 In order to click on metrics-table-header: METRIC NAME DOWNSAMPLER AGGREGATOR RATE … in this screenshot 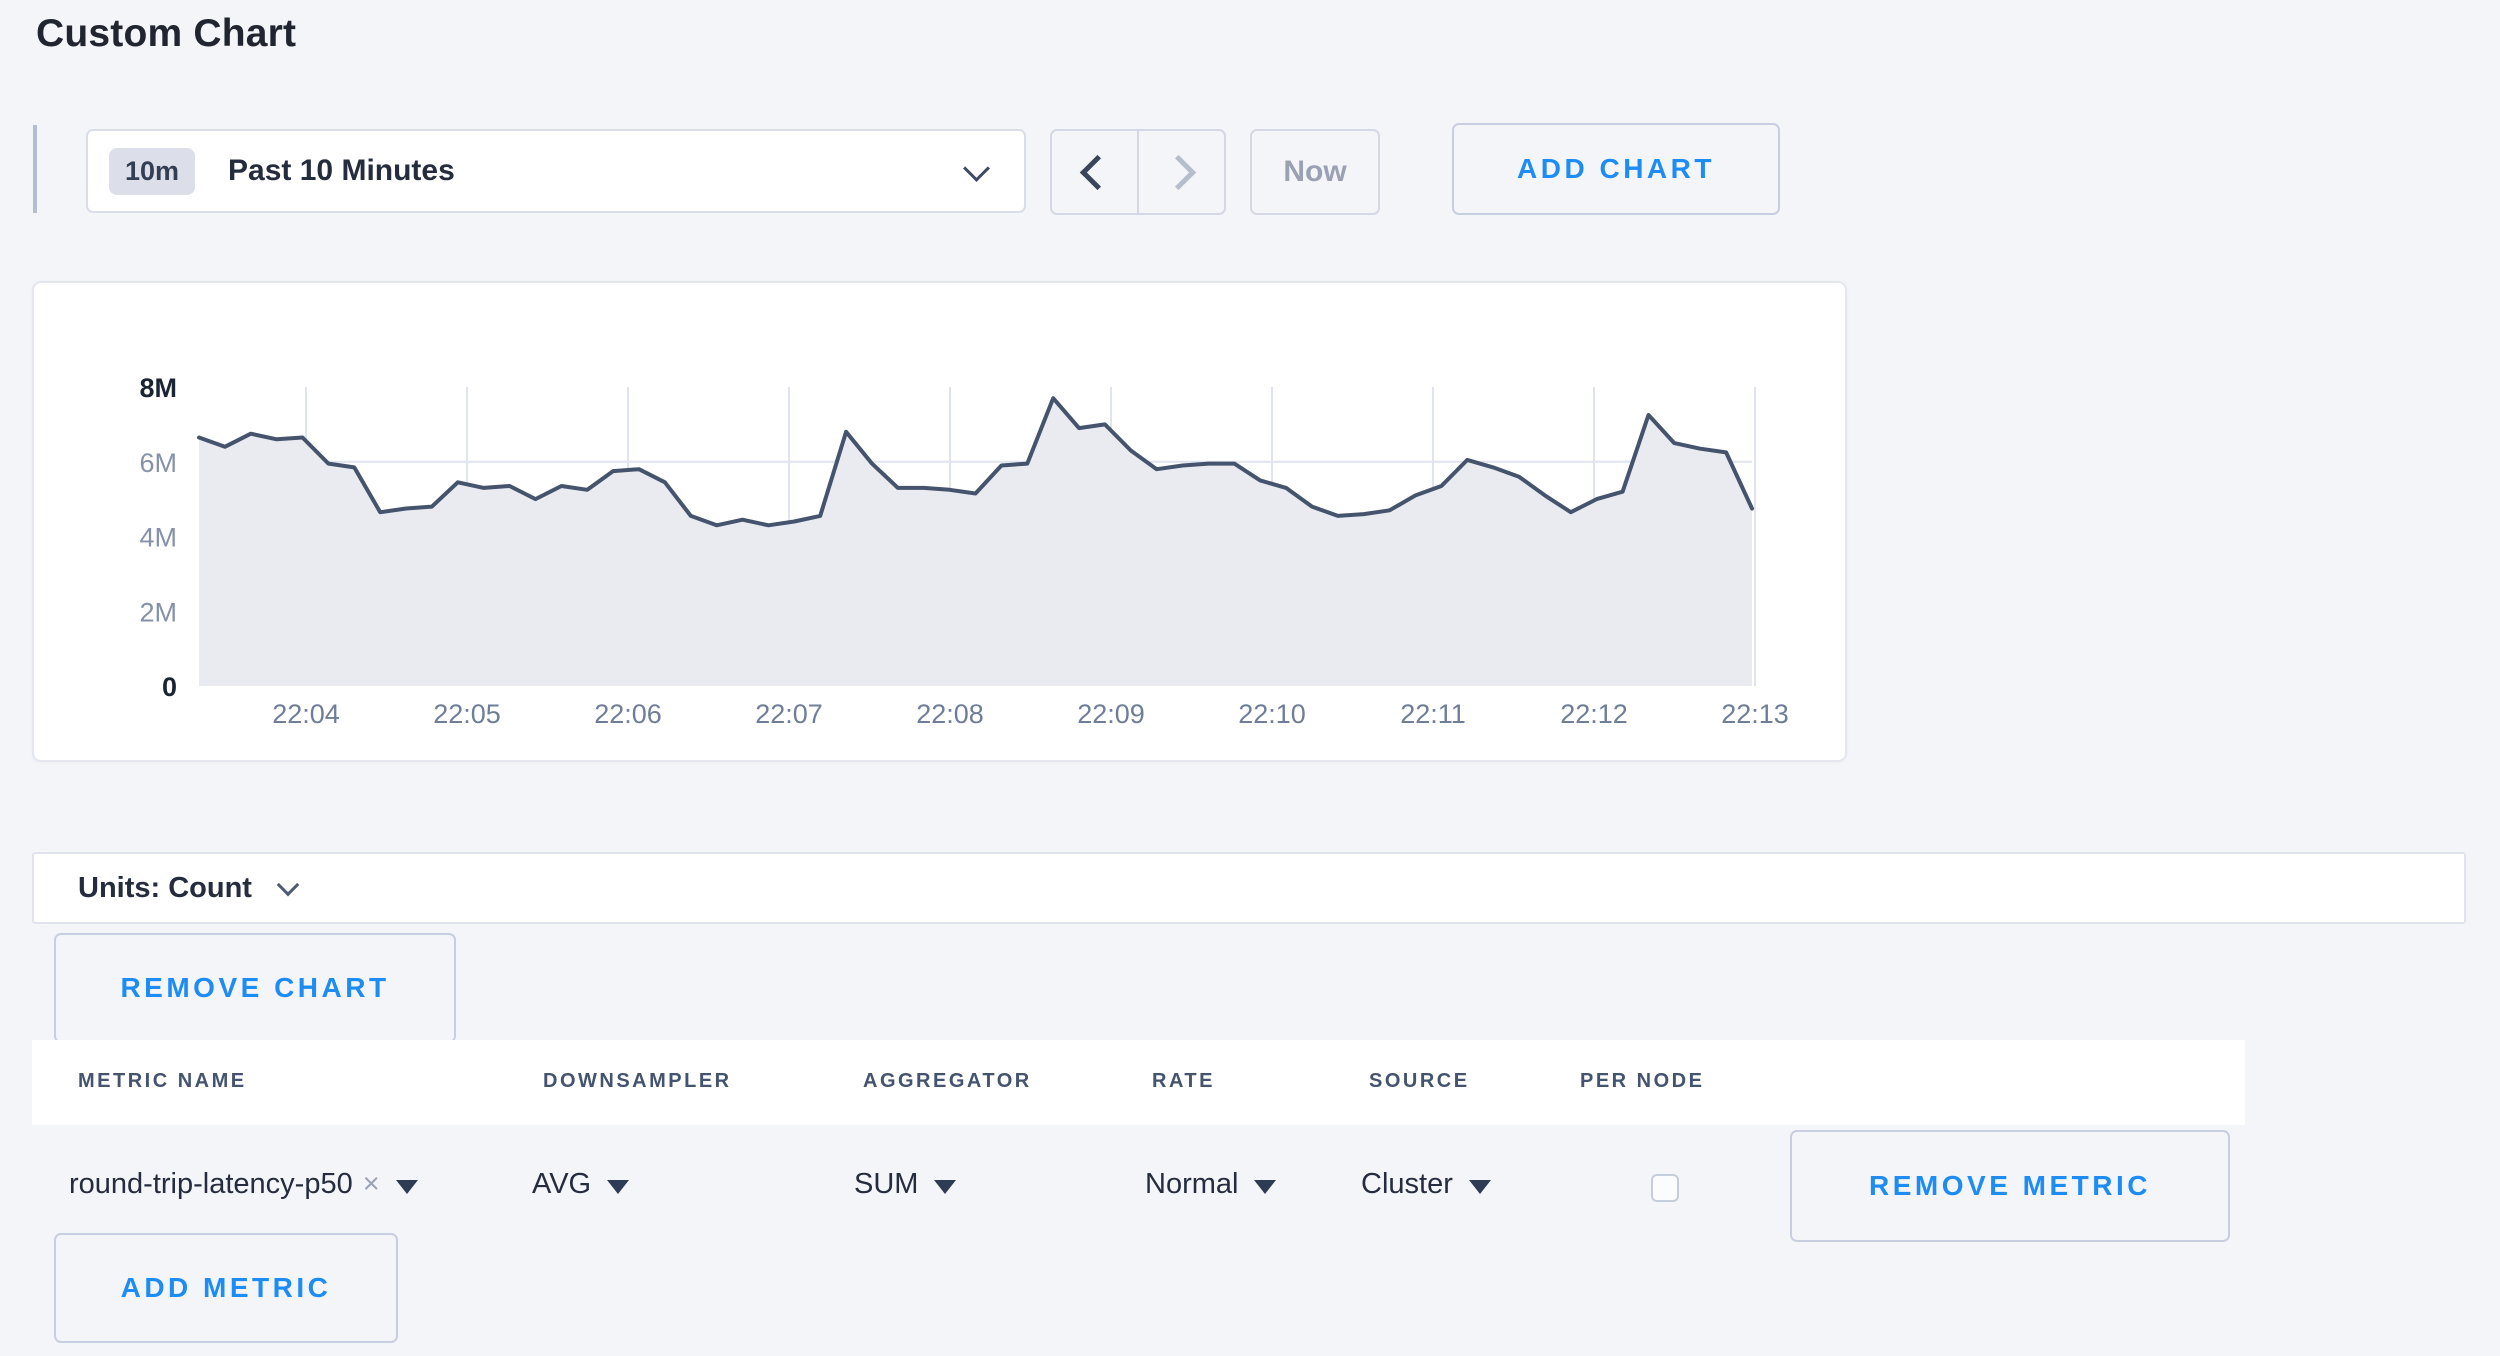, I will do `click(1138, 1082)`.